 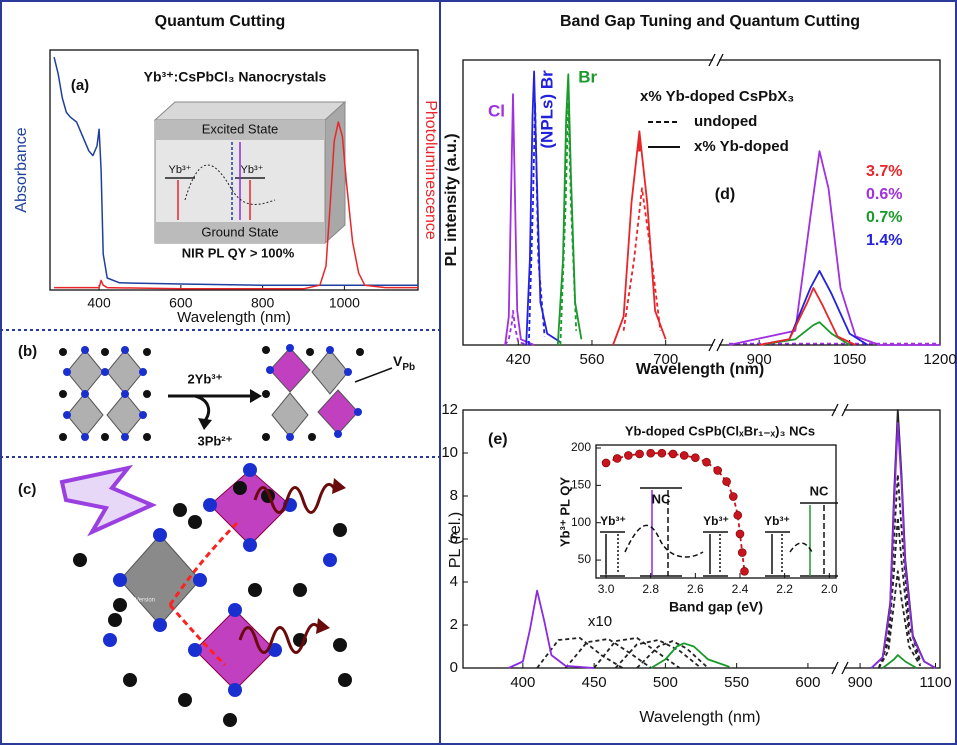 What do you see at coordinates (547, 109) in the screenshot?
I see `series-label: (NPLs) Br` at bounding box center [547, 109].